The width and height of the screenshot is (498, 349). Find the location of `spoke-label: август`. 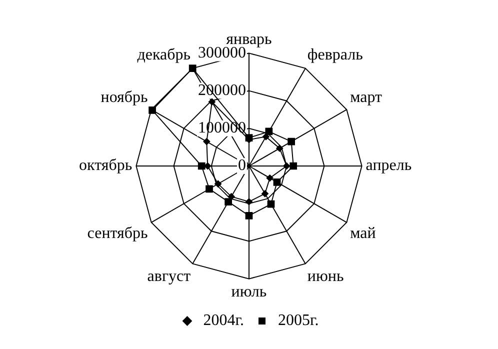

spoke-label: август is located at coordinates (169, 276).